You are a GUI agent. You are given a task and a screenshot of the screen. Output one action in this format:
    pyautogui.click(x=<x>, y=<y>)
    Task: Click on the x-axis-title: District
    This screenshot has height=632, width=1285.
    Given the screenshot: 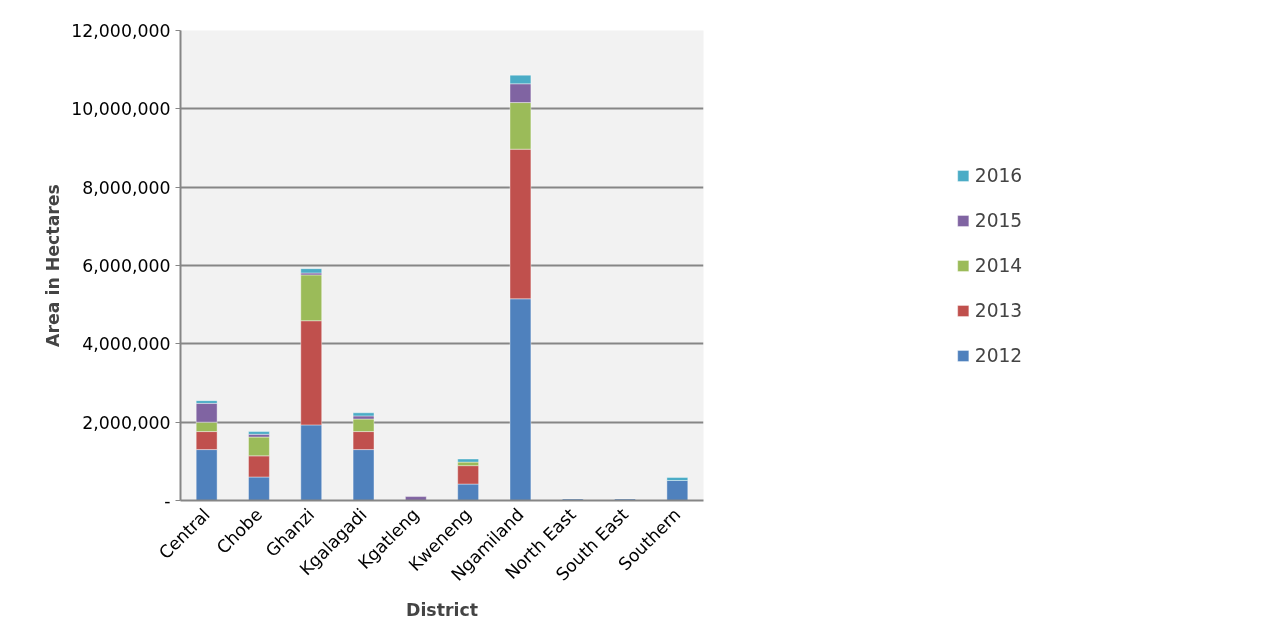 What is the action you would take?
    pyautogui.click(x=442, y=609)
    